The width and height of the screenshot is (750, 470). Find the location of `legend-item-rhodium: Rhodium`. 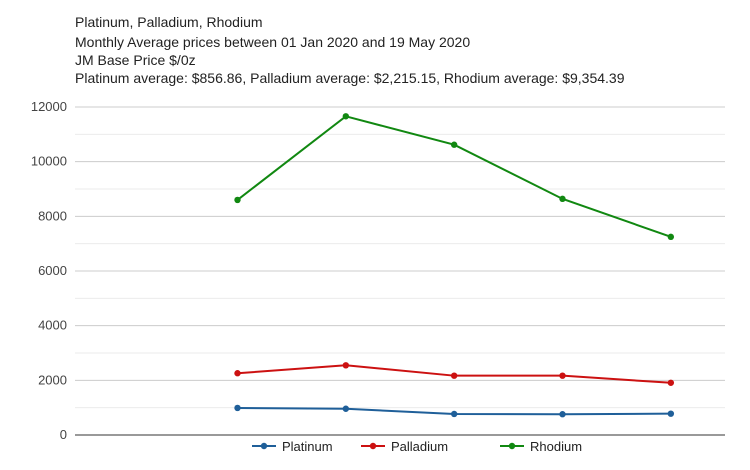

legend-item-rhodium: Rhodium is located at coordinates (541, 446).